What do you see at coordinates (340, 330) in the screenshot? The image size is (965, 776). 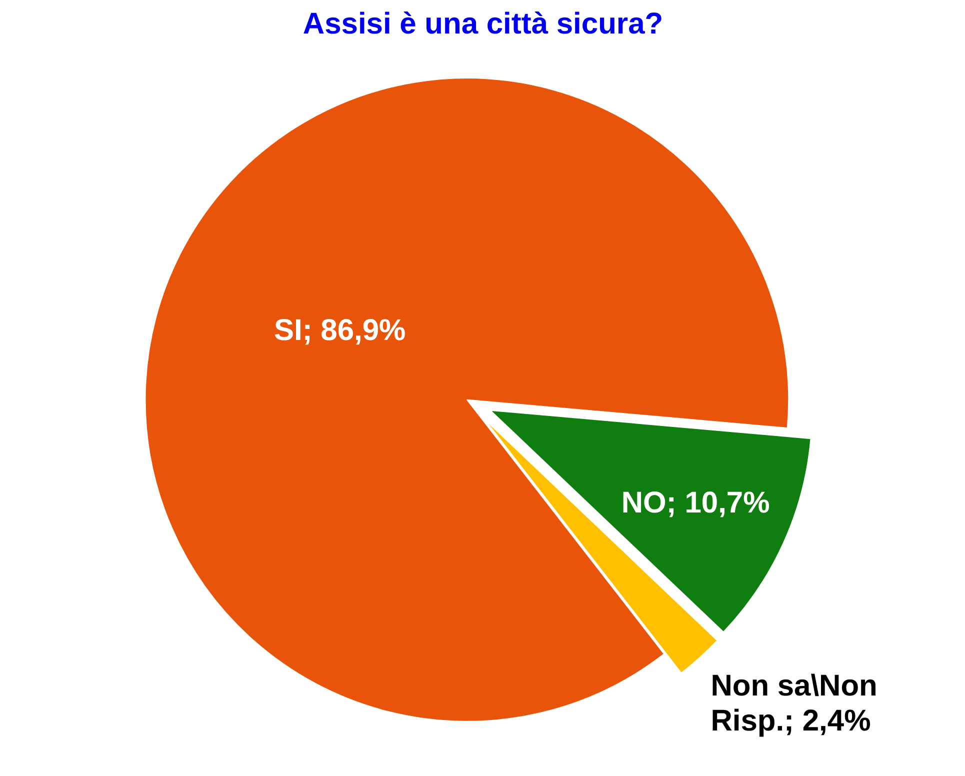 I see `slice-label: SI; 86,9%` at bounding box center [340, 330].